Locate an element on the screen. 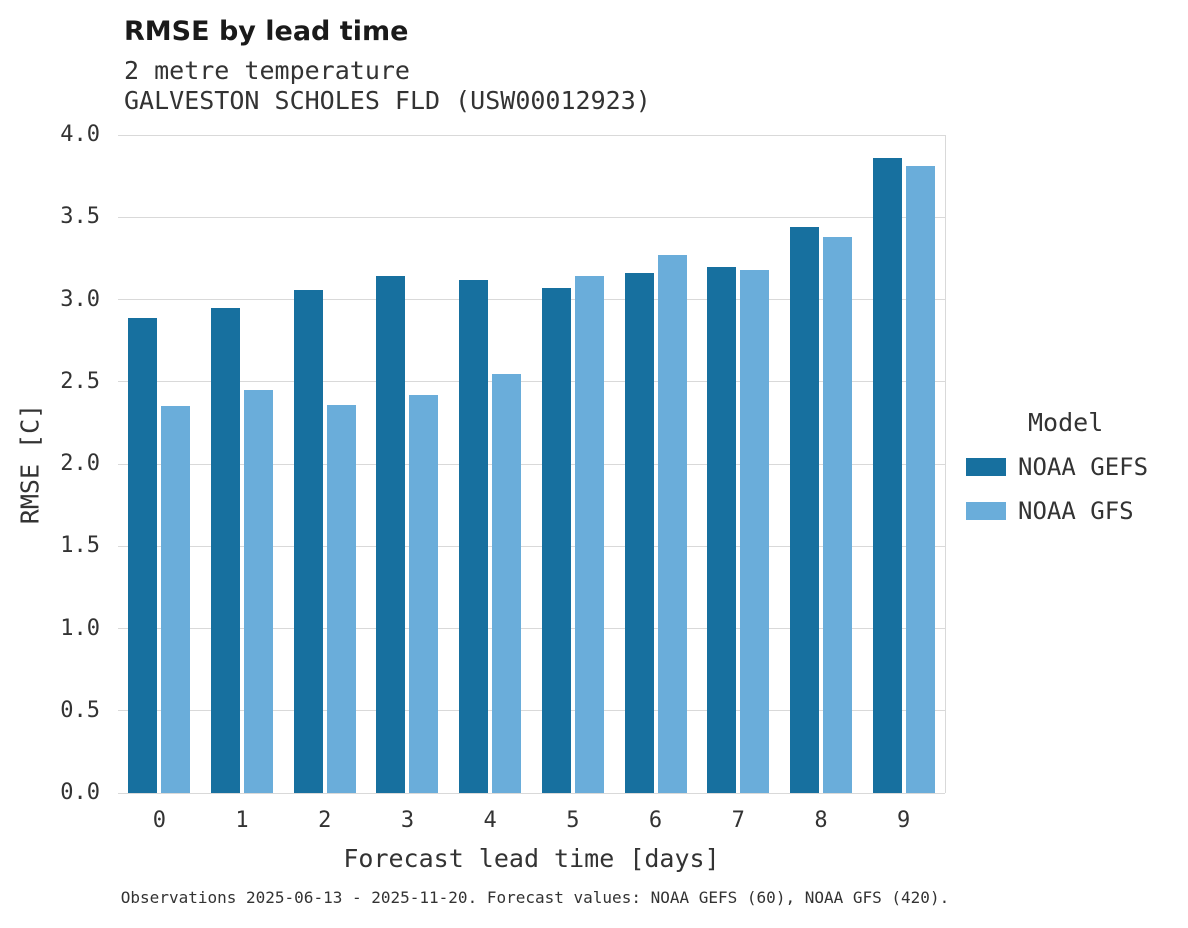  x-axis-title: Forecast lead time [days] is located at coordinates (531, 858).